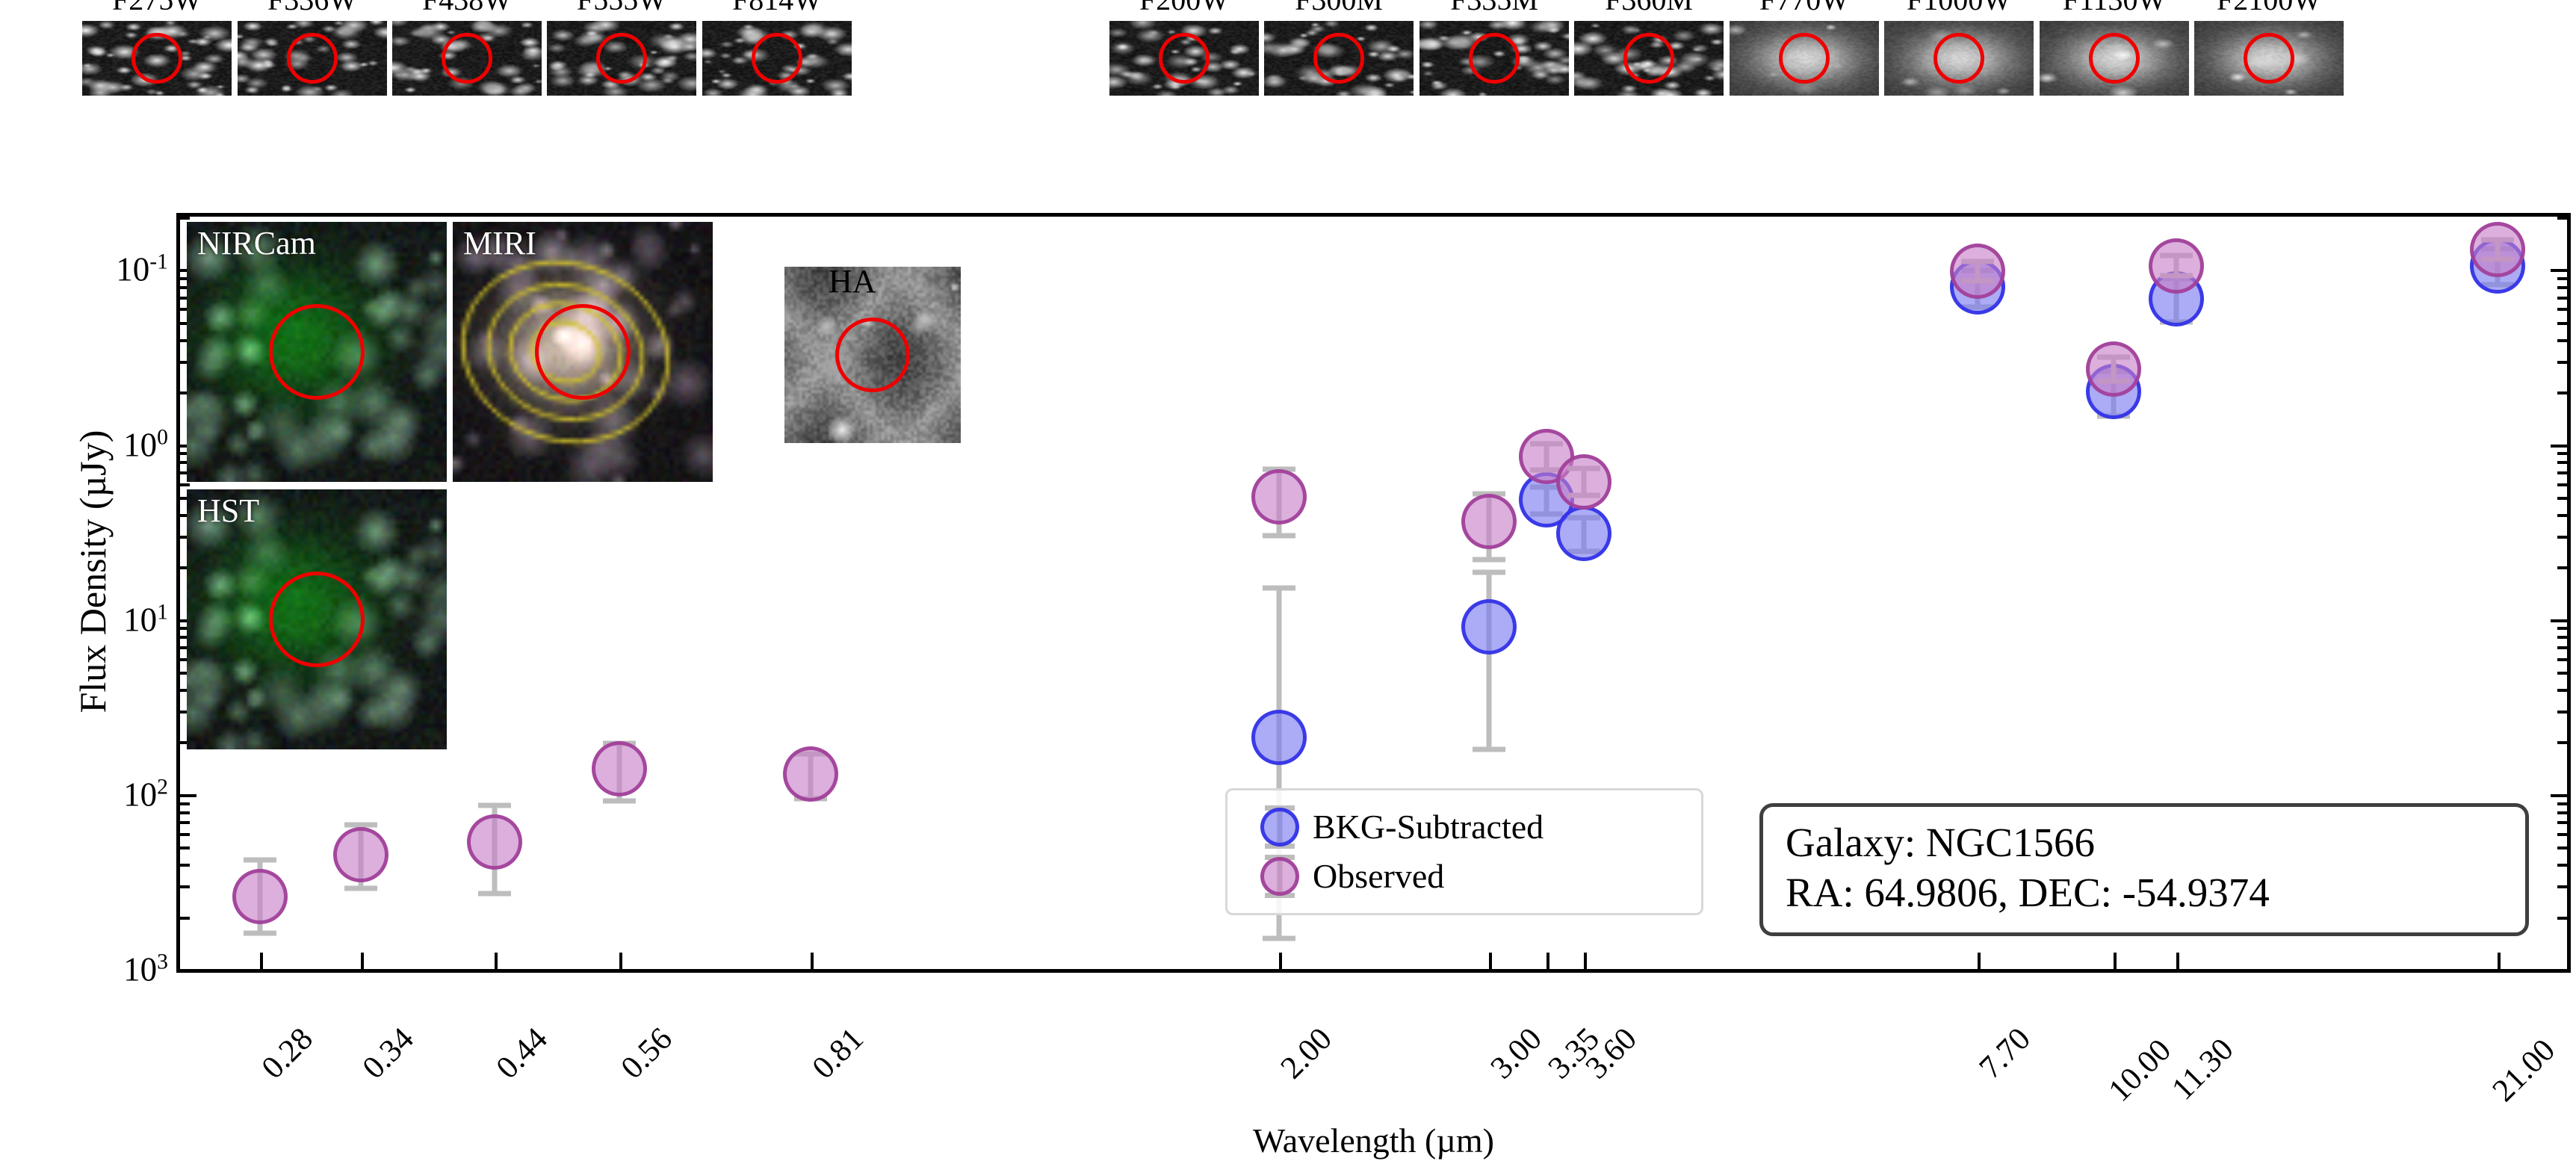 The height and width of the screenshot is (1170, 2576). I want to click on y-tick-label: 10⁻¹, so click(142, 269).